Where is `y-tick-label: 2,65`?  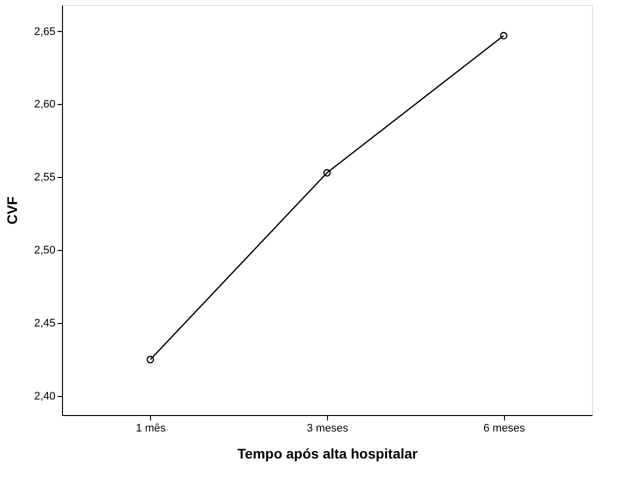 y-tick-label: 2,65 is located at coordinates (45, 32).